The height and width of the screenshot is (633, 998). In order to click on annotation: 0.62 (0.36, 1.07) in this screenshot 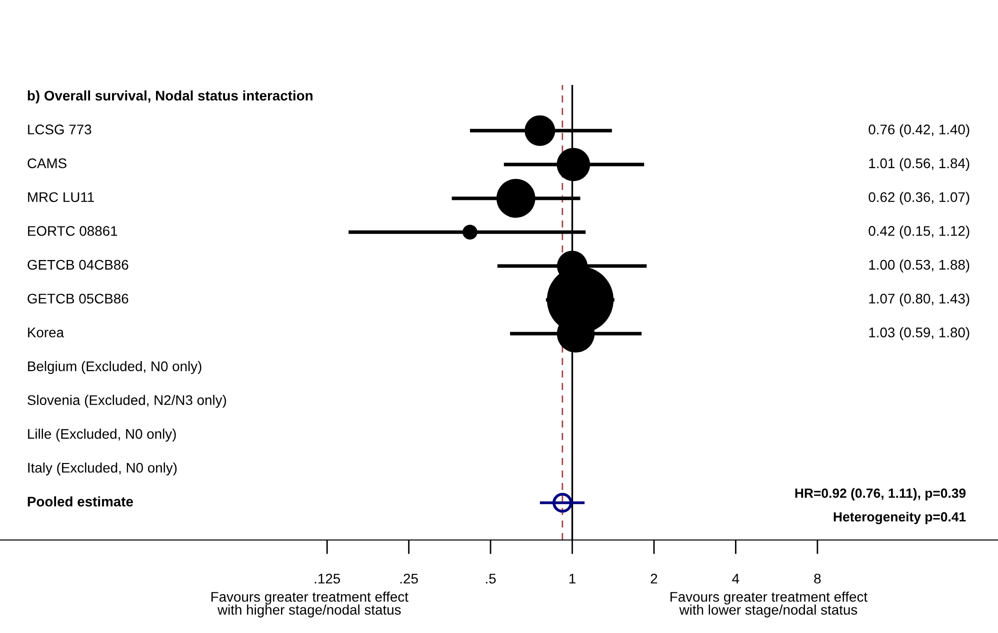, I will do `click(919, 198)`.